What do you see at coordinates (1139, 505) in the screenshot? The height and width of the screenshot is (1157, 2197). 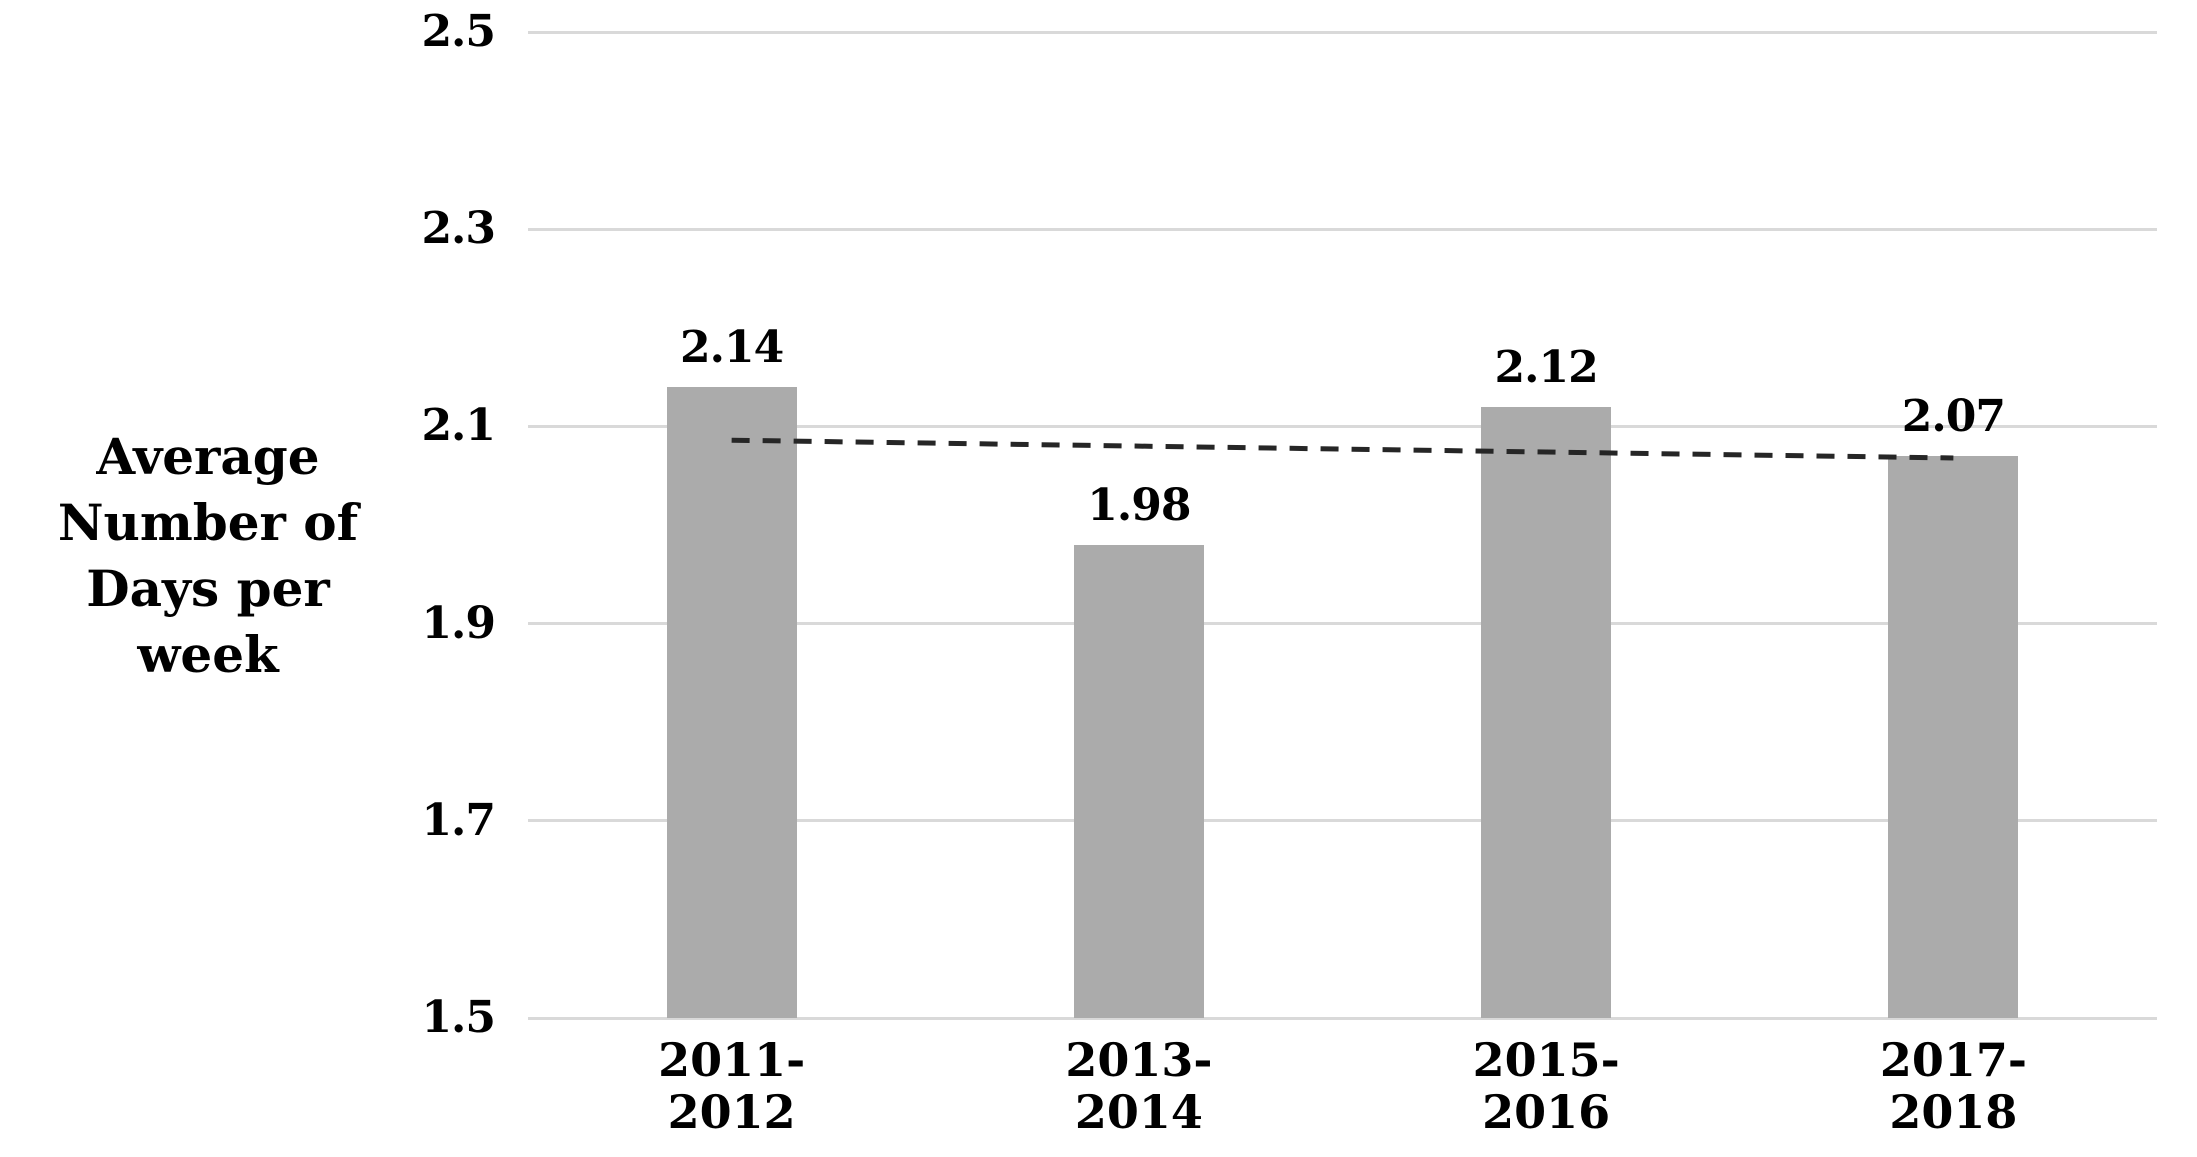 I see `bar-value-label: 1.98` at bounding box center [1139, 505].